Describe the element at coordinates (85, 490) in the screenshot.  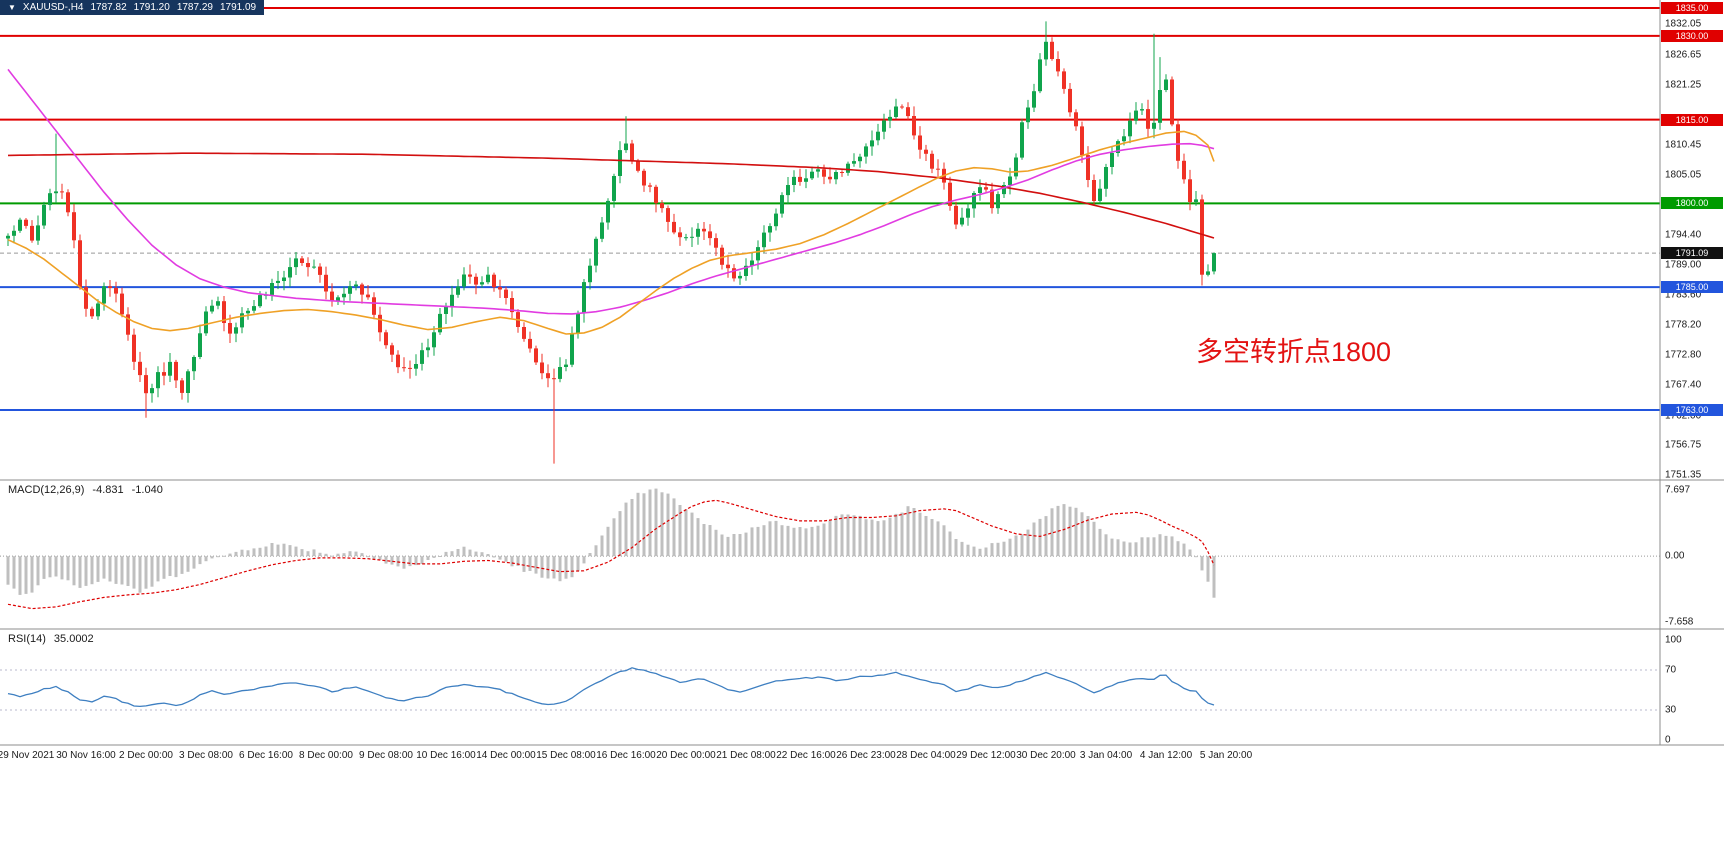
I see `macd-indicator-label: MACD(12,26,9) -4.831 -1.040` at that location.